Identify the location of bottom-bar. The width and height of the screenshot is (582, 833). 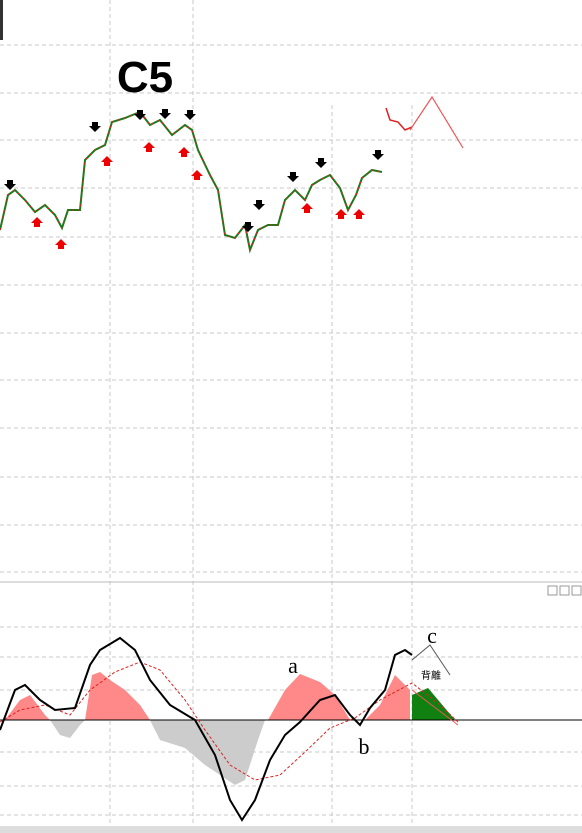
(291, 829).